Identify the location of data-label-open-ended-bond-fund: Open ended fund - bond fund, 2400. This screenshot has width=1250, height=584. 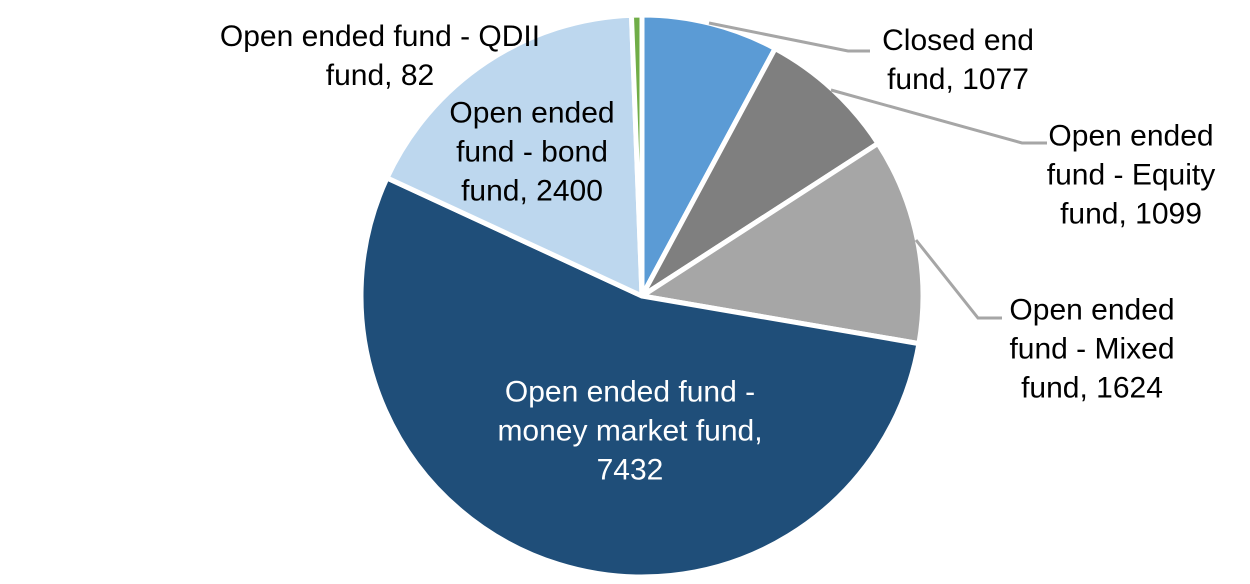
(532, 152).